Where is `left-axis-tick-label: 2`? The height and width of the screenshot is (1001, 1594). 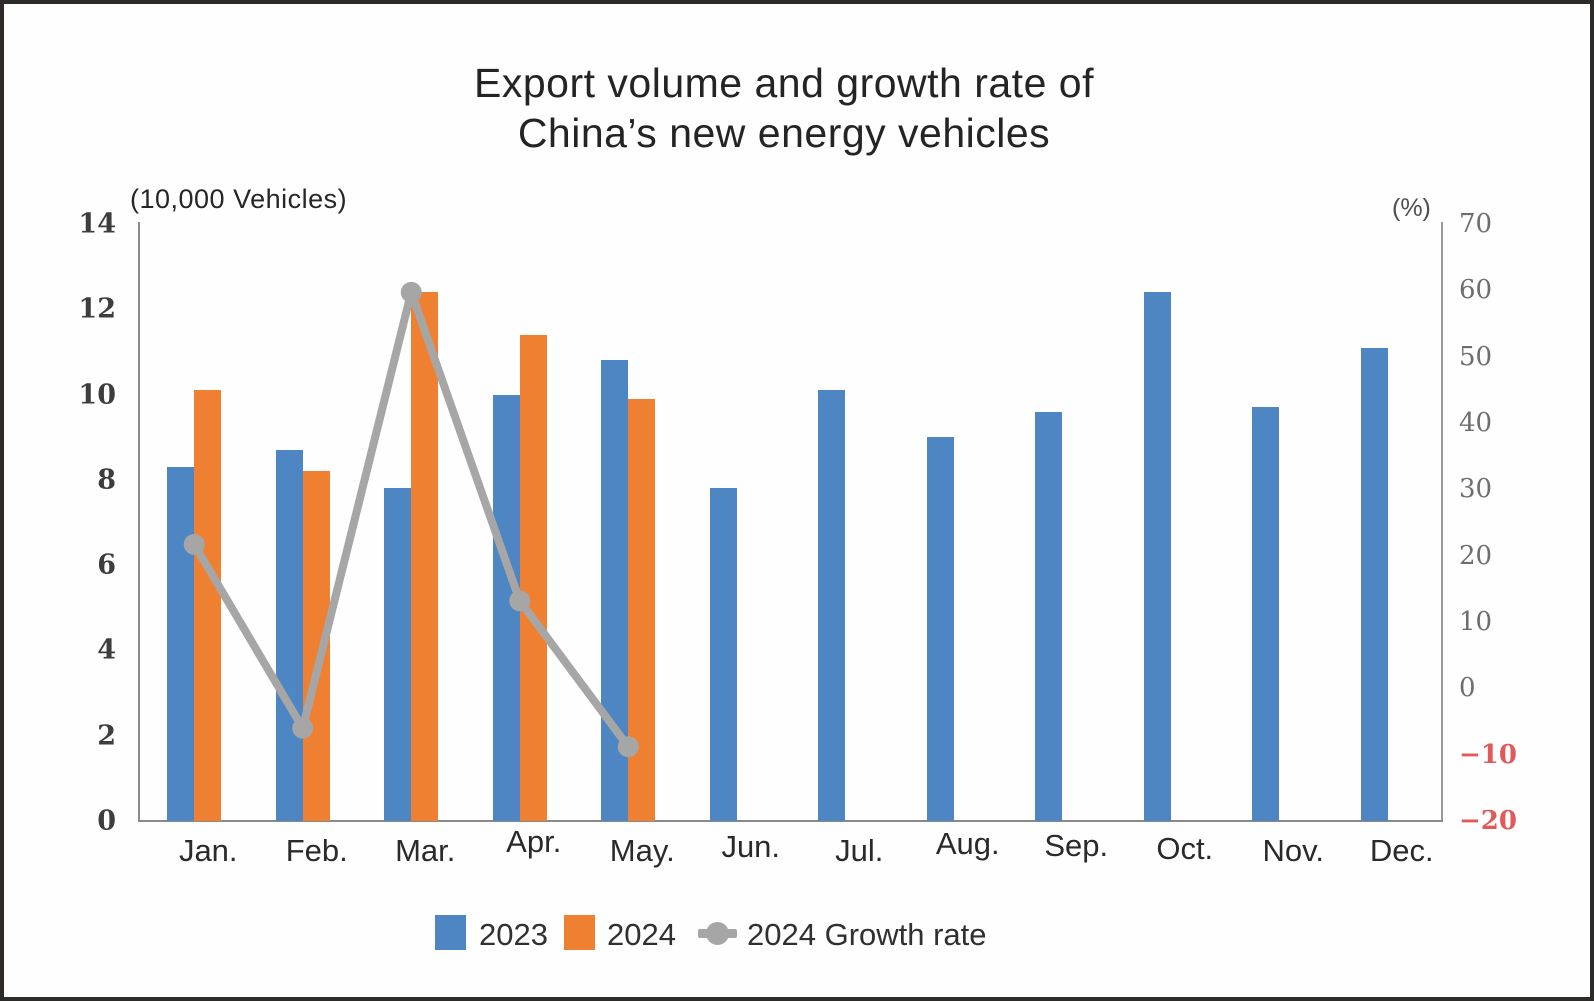 left-axis-tick-label: 2 is located at coordinates (106, 736).